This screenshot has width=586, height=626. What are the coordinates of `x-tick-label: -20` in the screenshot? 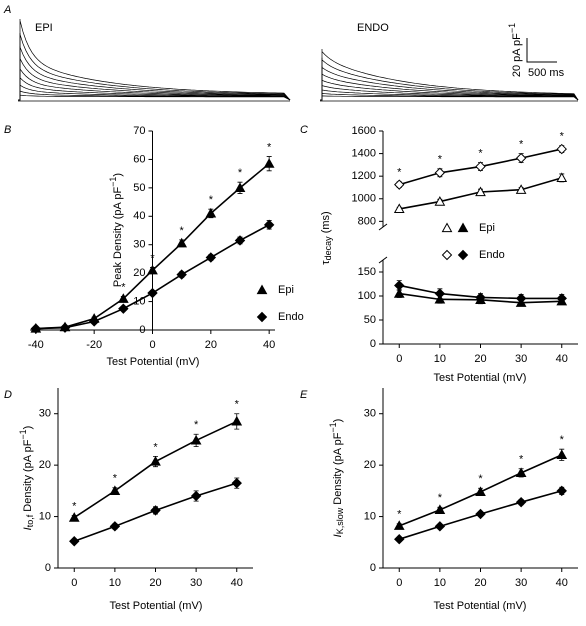 It's located at (94, 345).